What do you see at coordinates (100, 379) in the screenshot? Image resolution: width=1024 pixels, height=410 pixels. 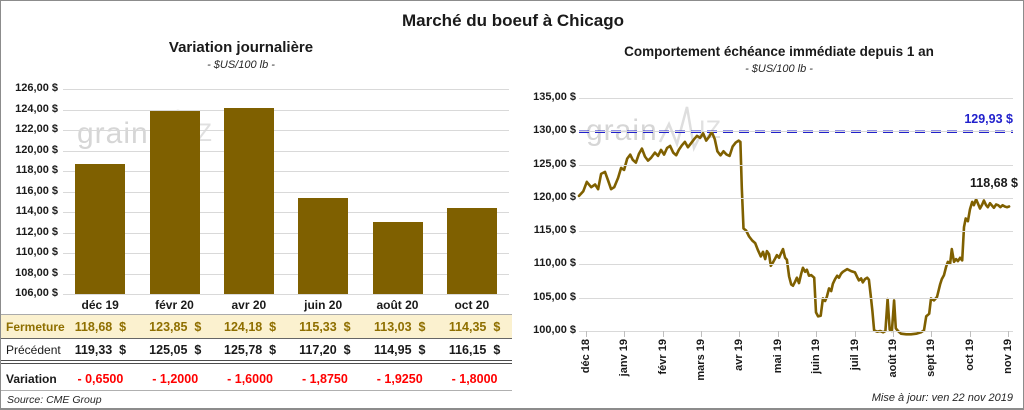 I see `table-cell: - 0,6500` at bounding box center [100, 379].